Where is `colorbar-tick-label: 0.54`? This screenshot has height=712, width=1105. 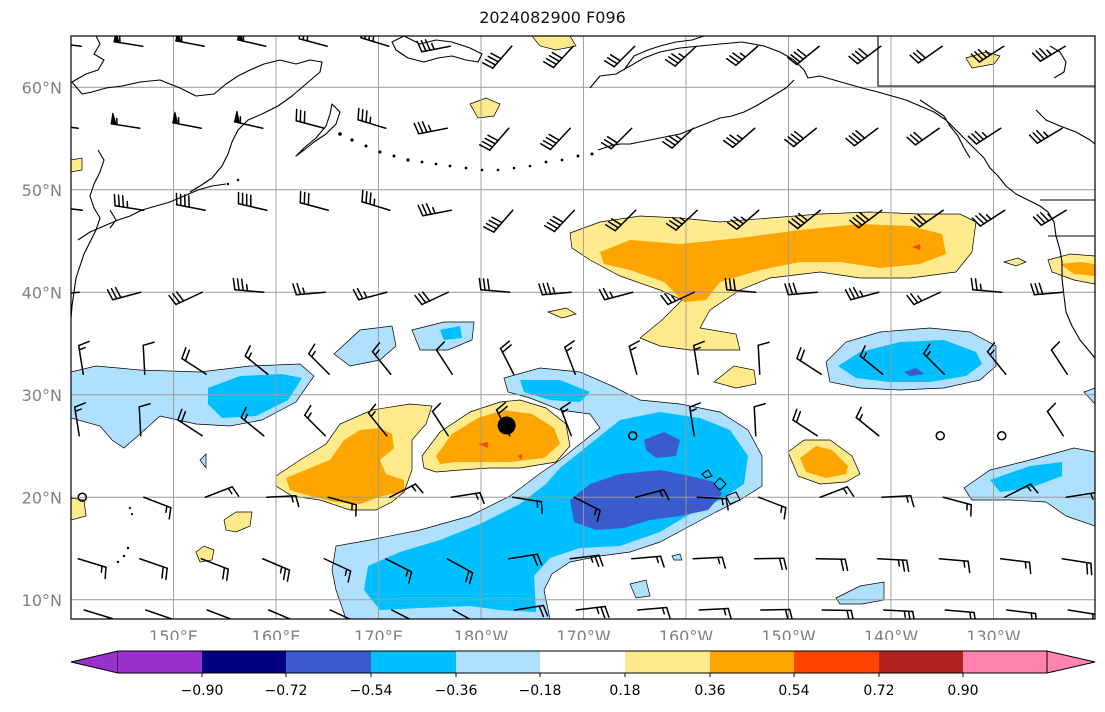 colorbar-tick-label: 0.54 is located at coordinates (793, 691).